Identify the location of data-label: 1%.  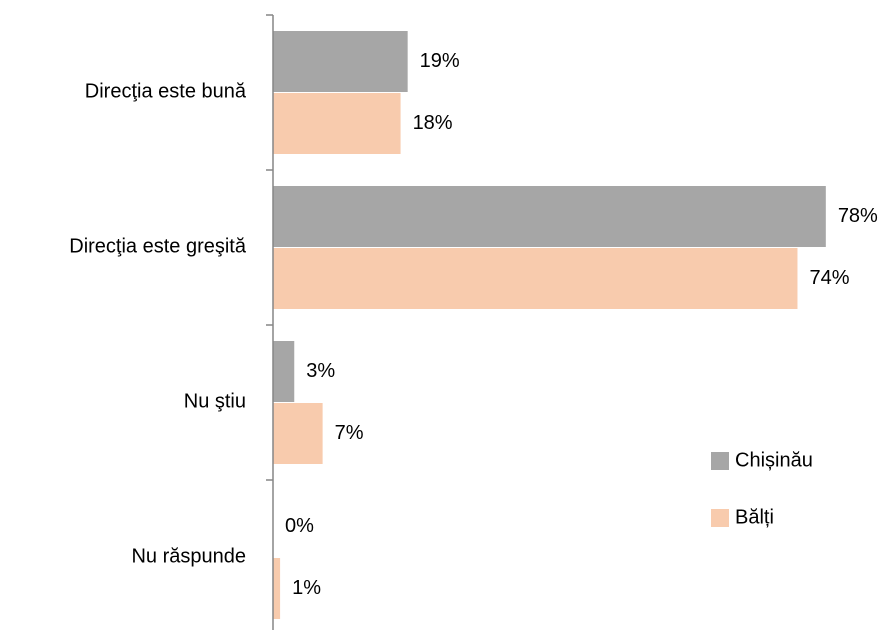
(306, 588).